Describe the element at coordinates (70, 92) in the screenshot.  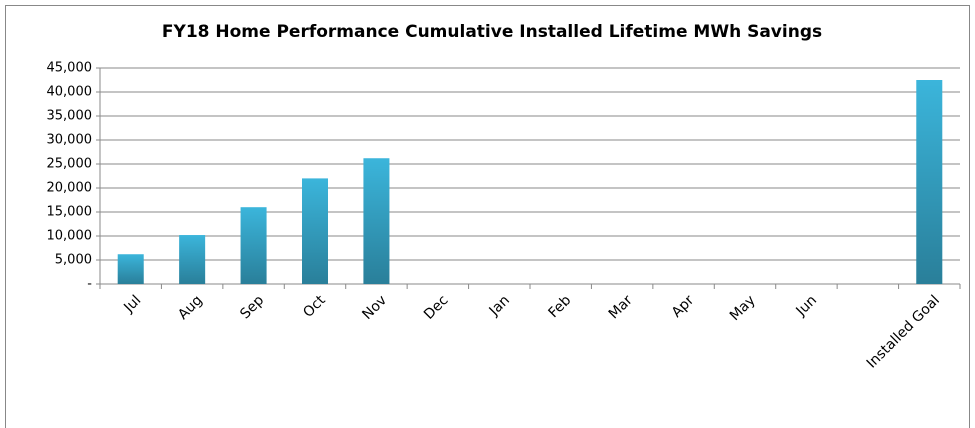
I see `y-tick-label: 40,000` at that location.